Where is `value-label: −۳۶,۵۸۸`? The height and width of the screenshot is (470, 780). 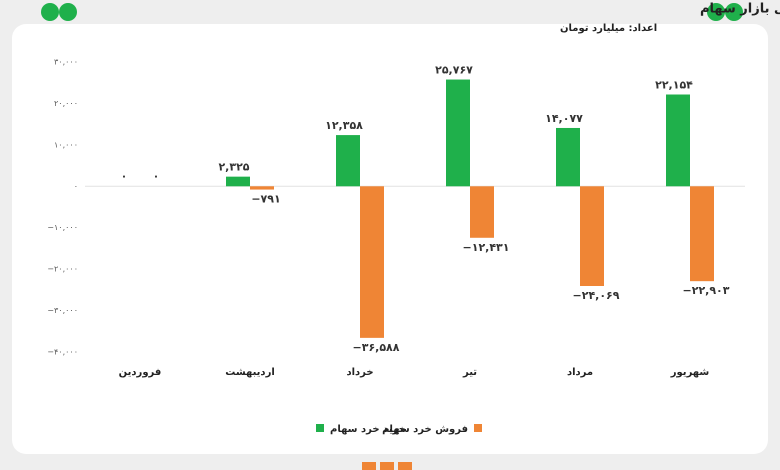 value-label: −۳۶,۵۸۸ is located at coordinates (376, 347).